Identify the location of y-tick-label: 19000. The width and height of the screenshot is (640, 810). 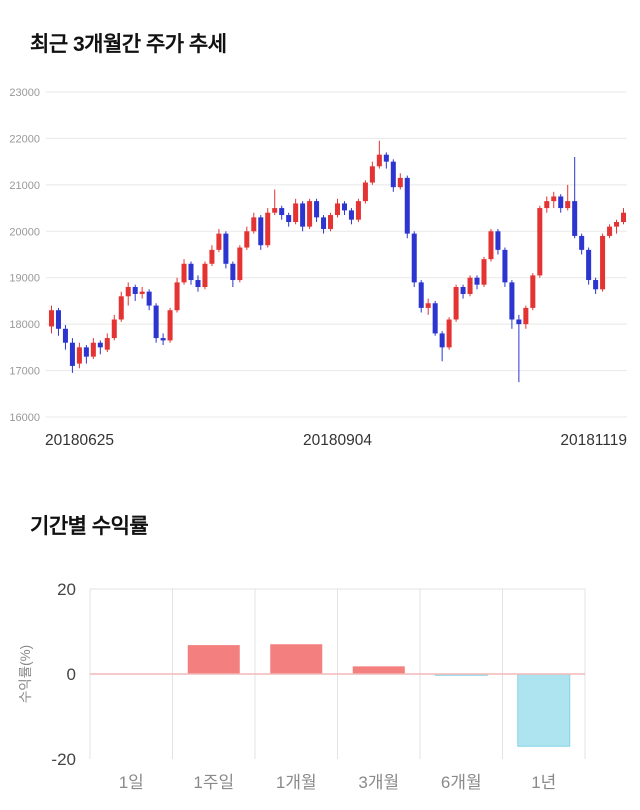
(24, 279).